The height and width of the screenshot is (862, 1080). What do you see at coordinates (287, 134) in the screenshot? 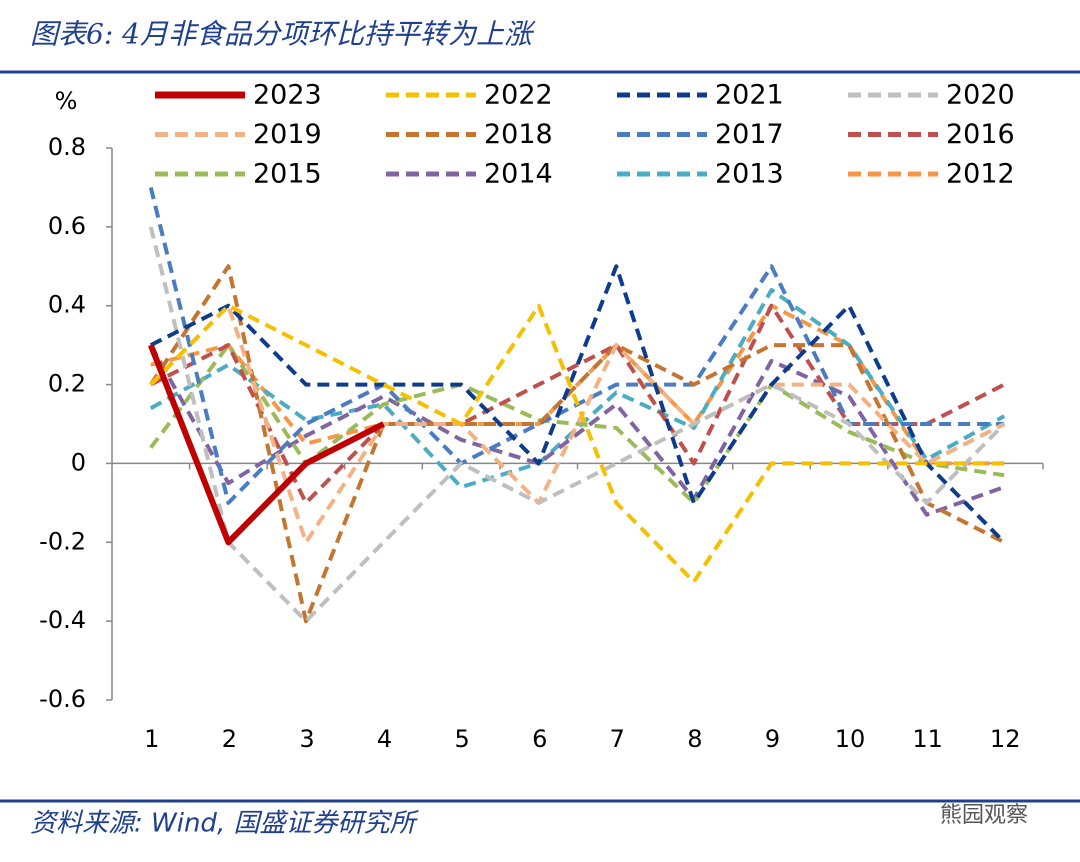
I see `legend-label: 2019` at bounding box center [287, 134].